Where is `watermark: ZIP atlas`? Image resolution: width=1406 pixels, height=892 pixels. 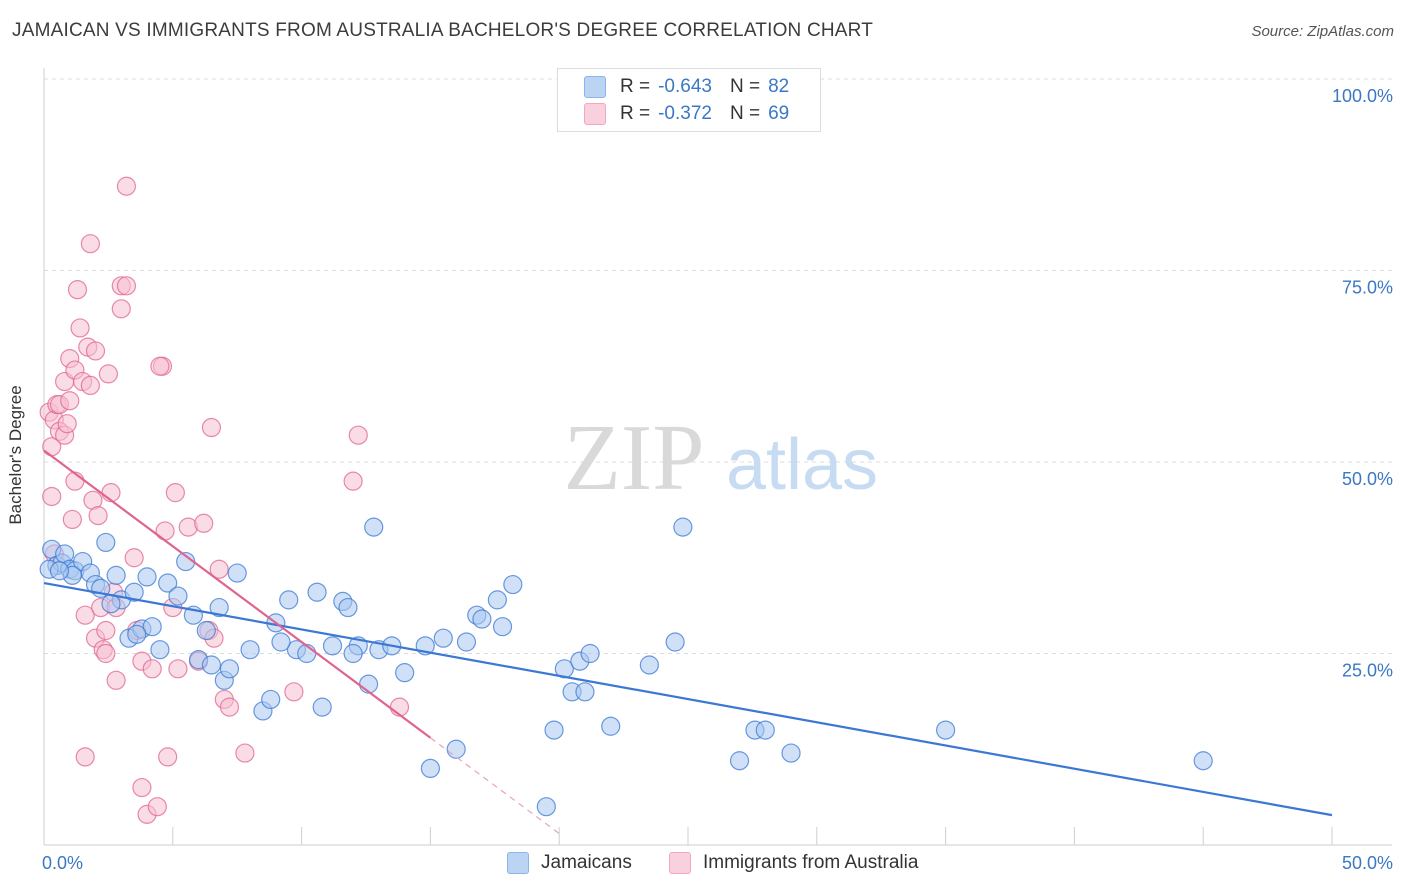
watermark: ZIP atlas is located at coordinates (721, 458).